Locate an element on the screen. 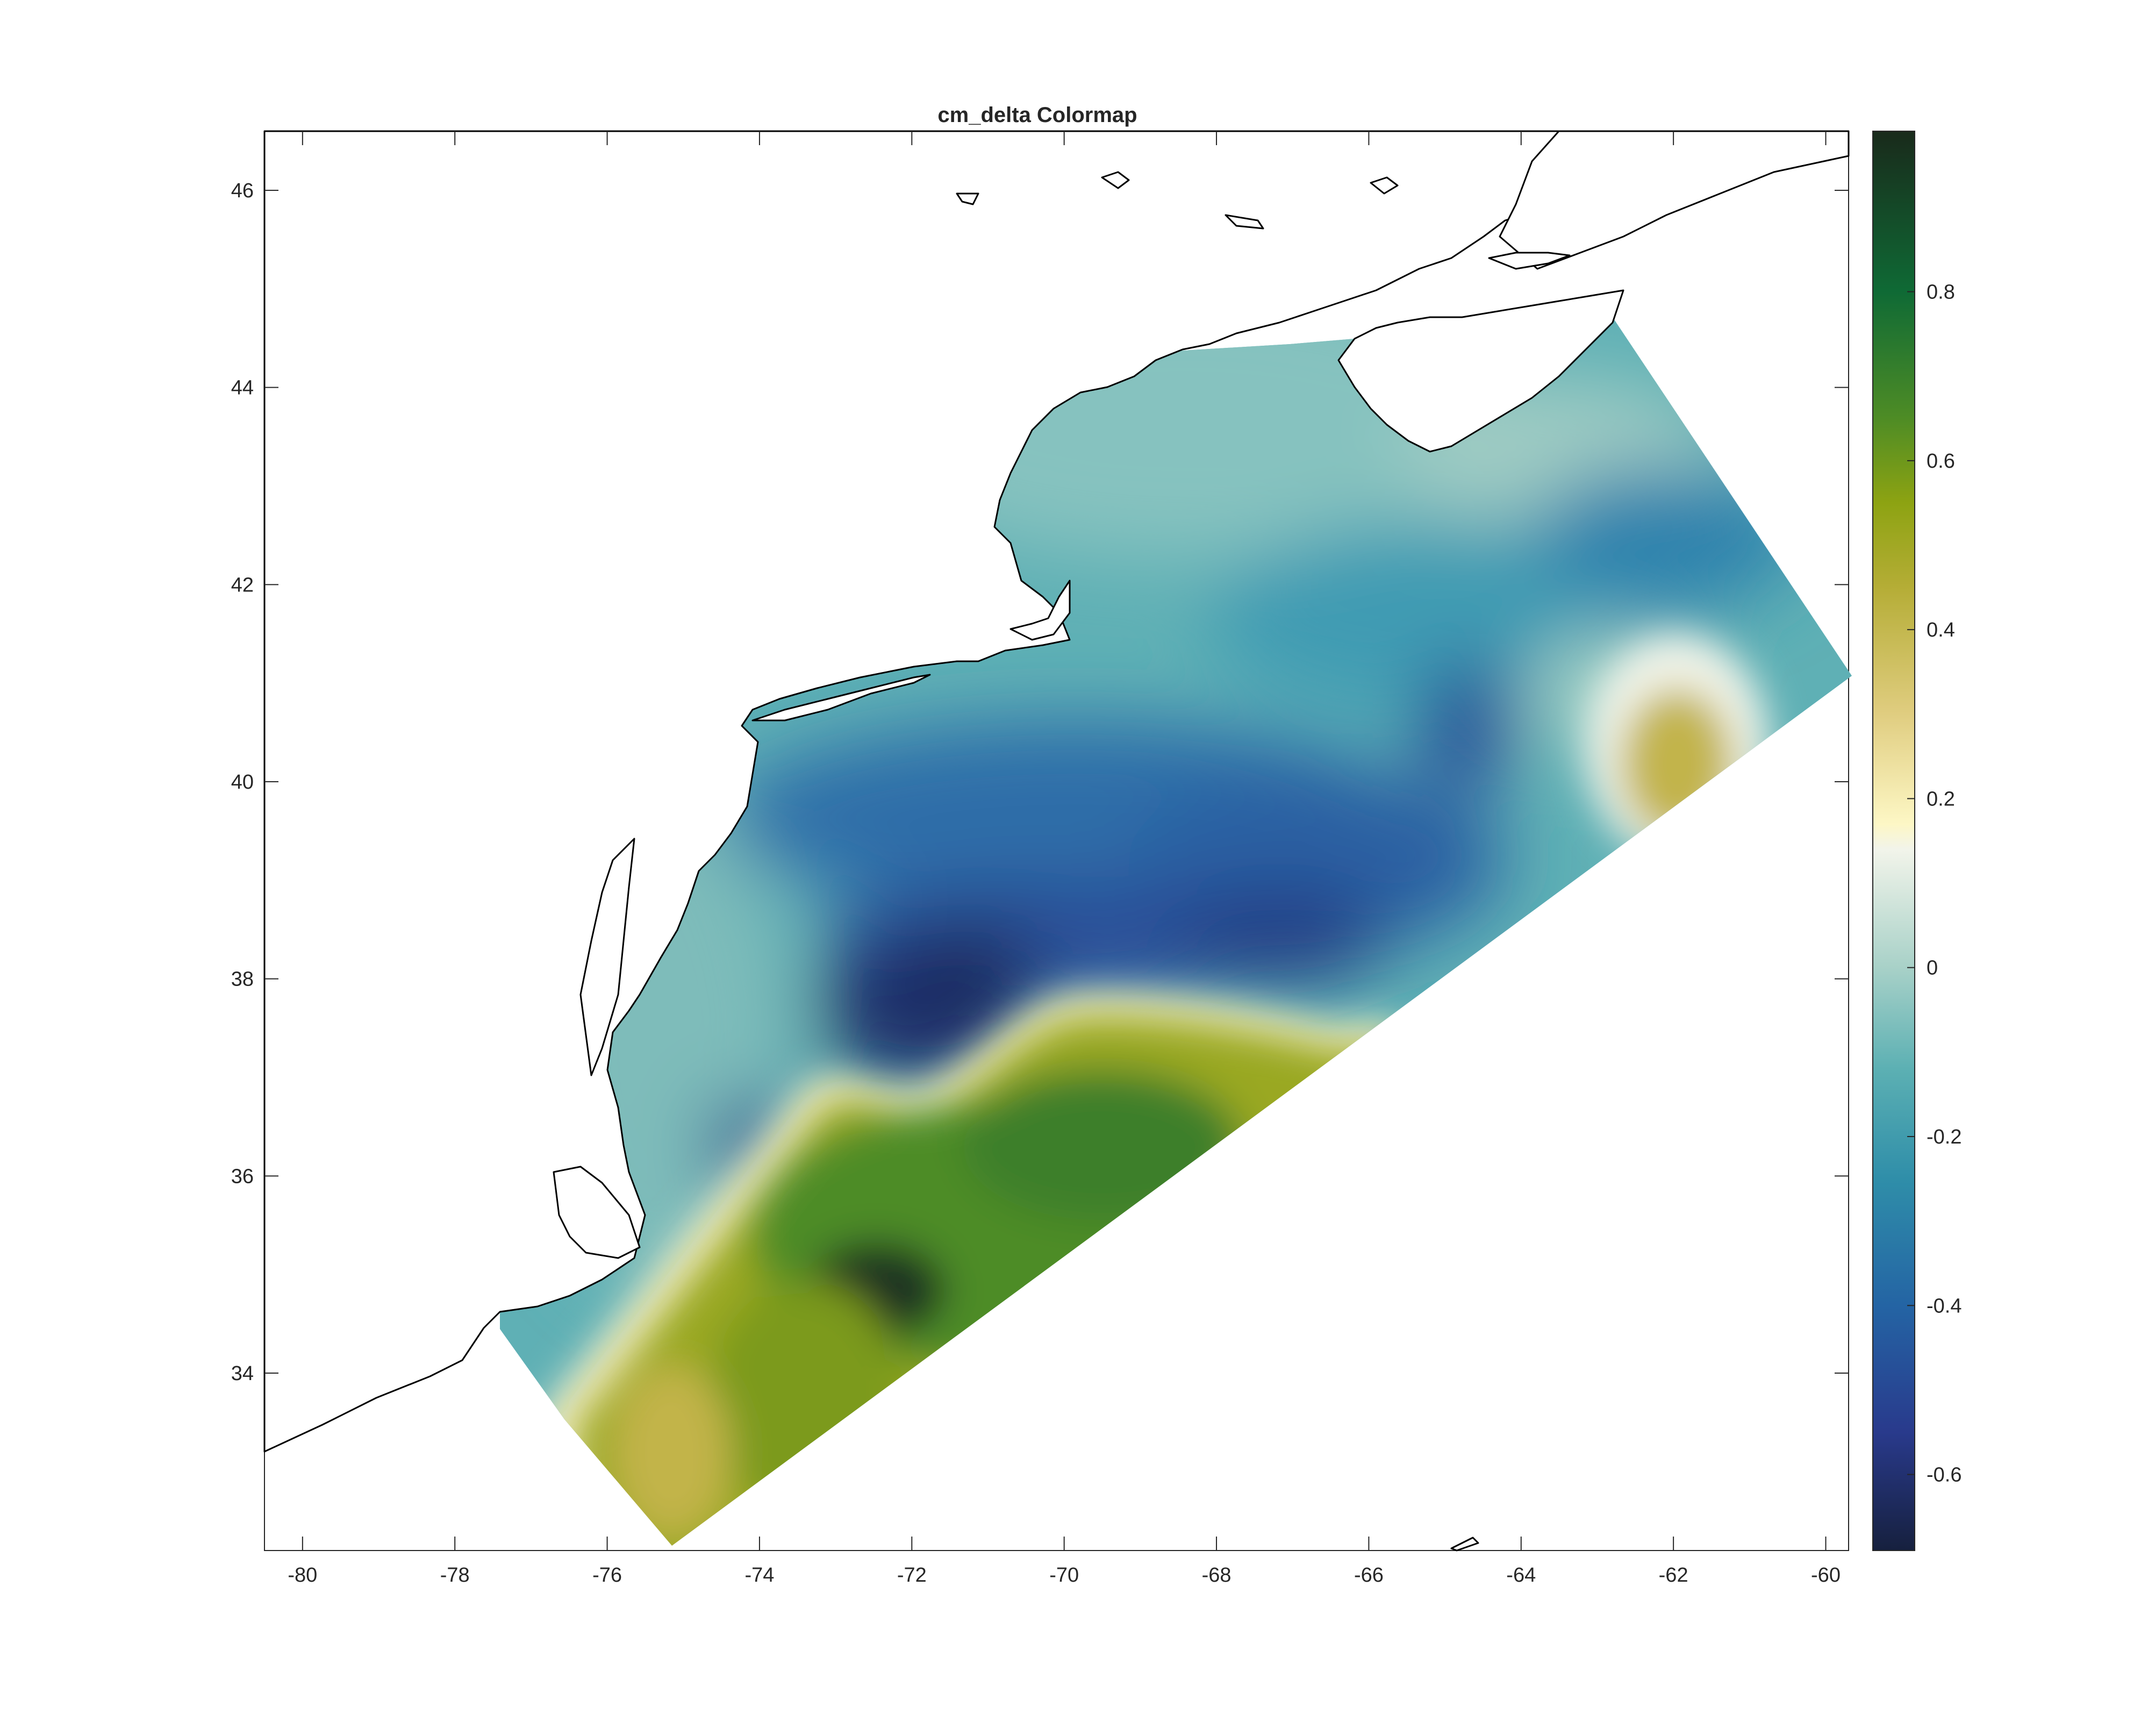 The image size is (2148, 1736). colorbar-tick-label: 0.8 is located at coordinates (1941, 292).